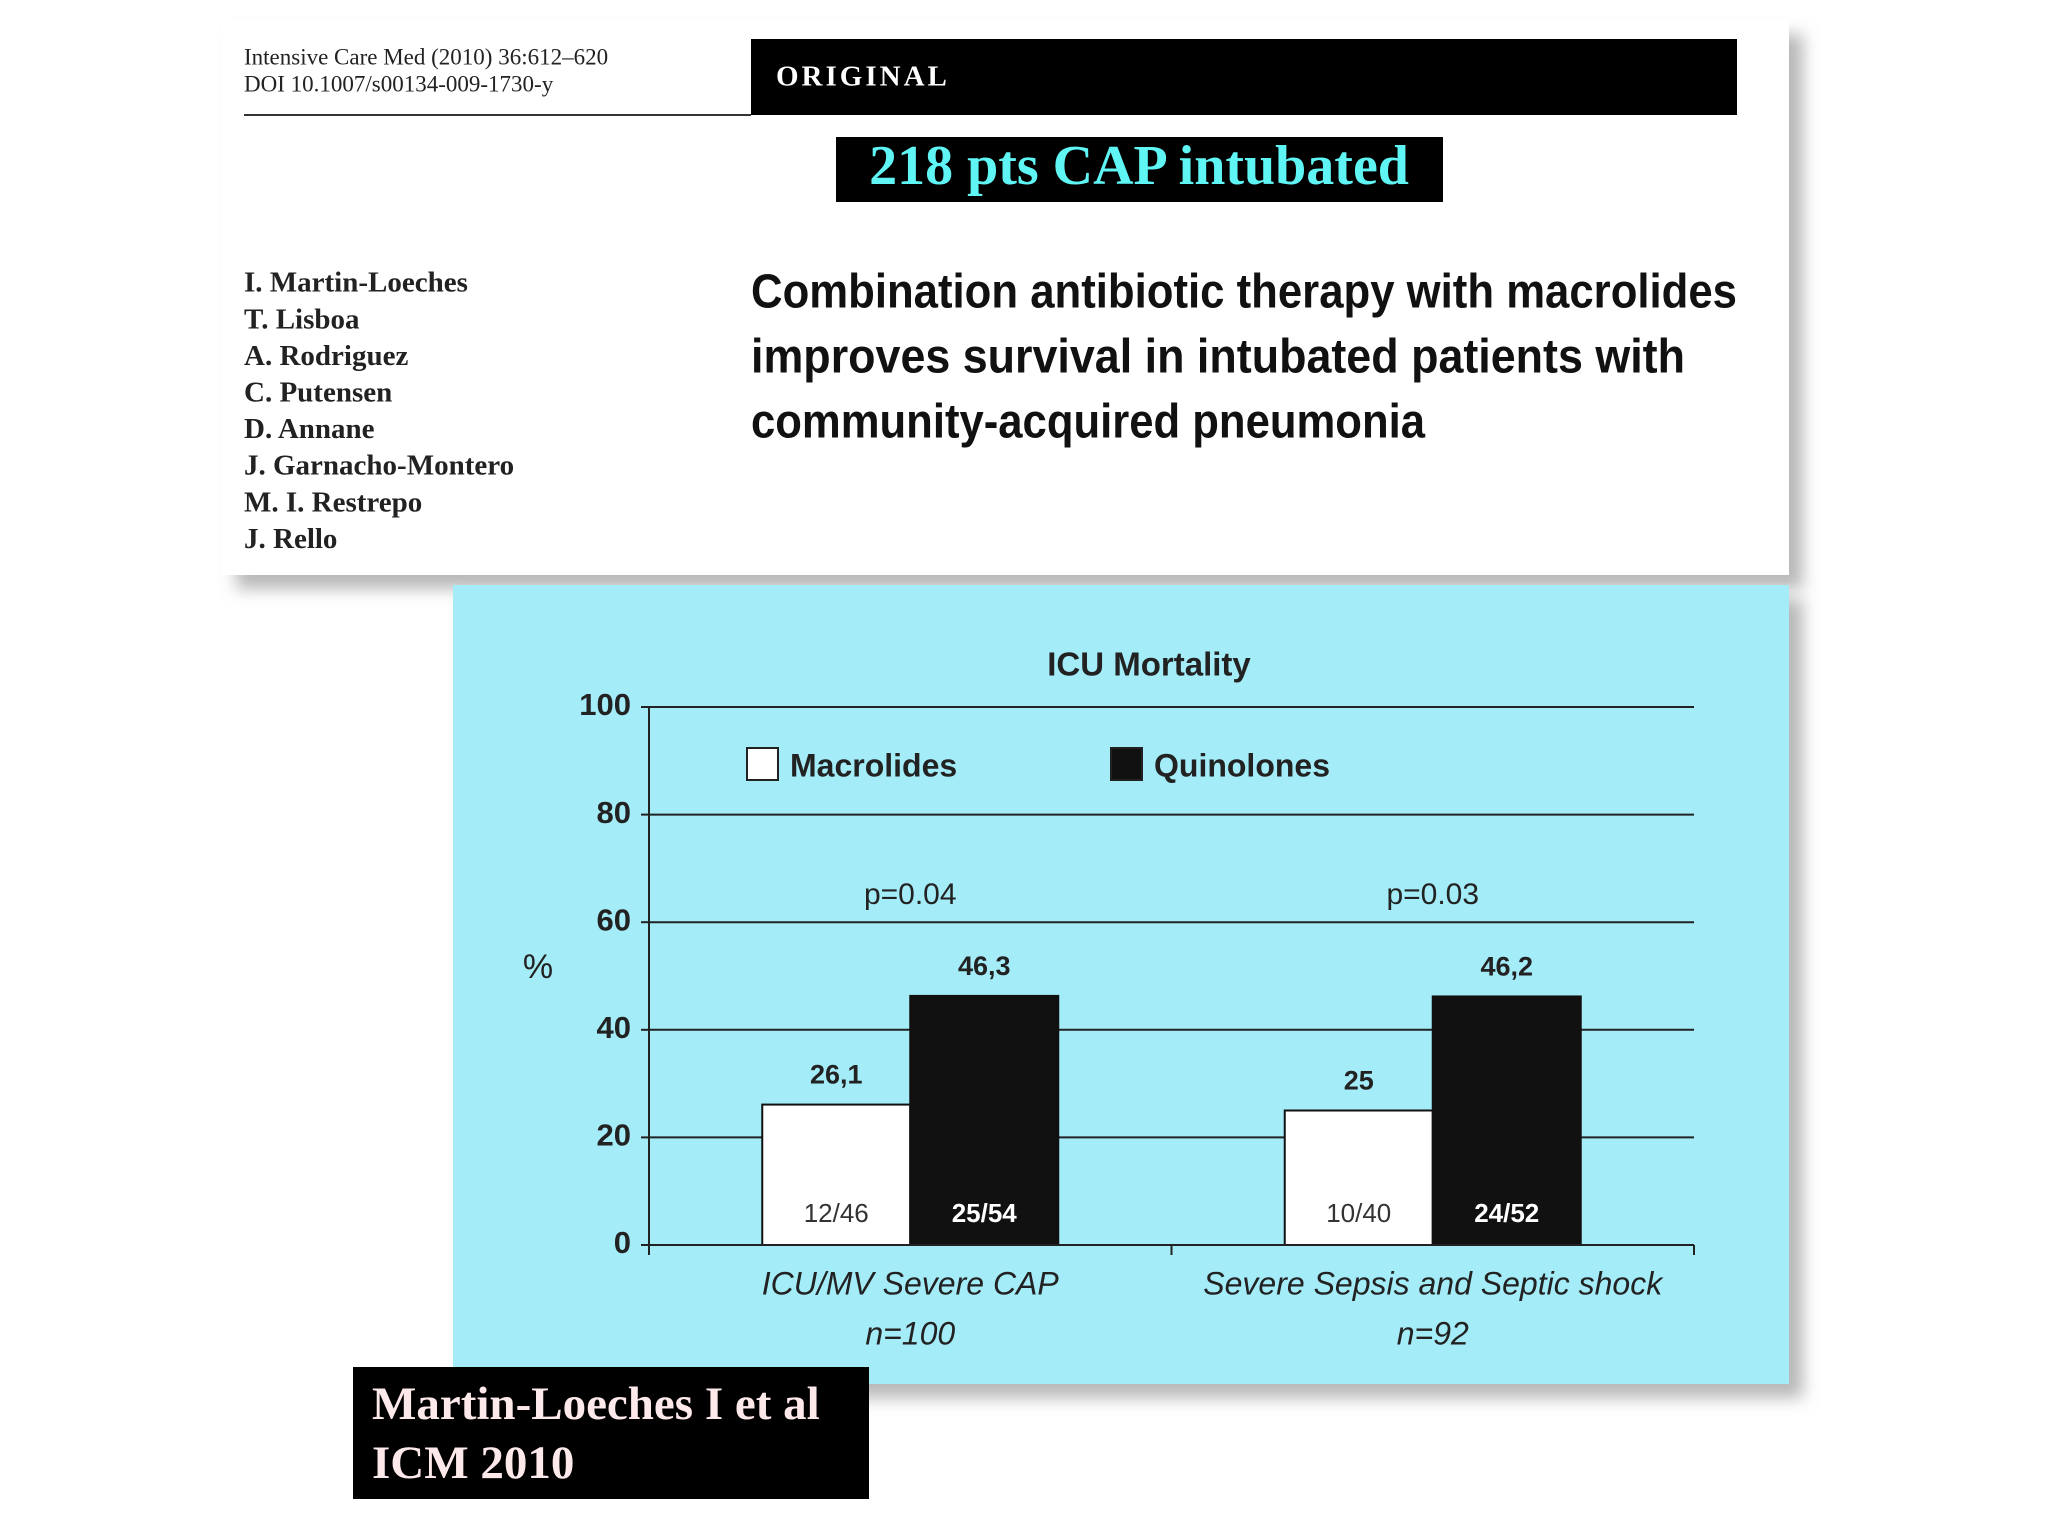  I want to click on author: J. Garnacho-Montero, so click(379, 466).